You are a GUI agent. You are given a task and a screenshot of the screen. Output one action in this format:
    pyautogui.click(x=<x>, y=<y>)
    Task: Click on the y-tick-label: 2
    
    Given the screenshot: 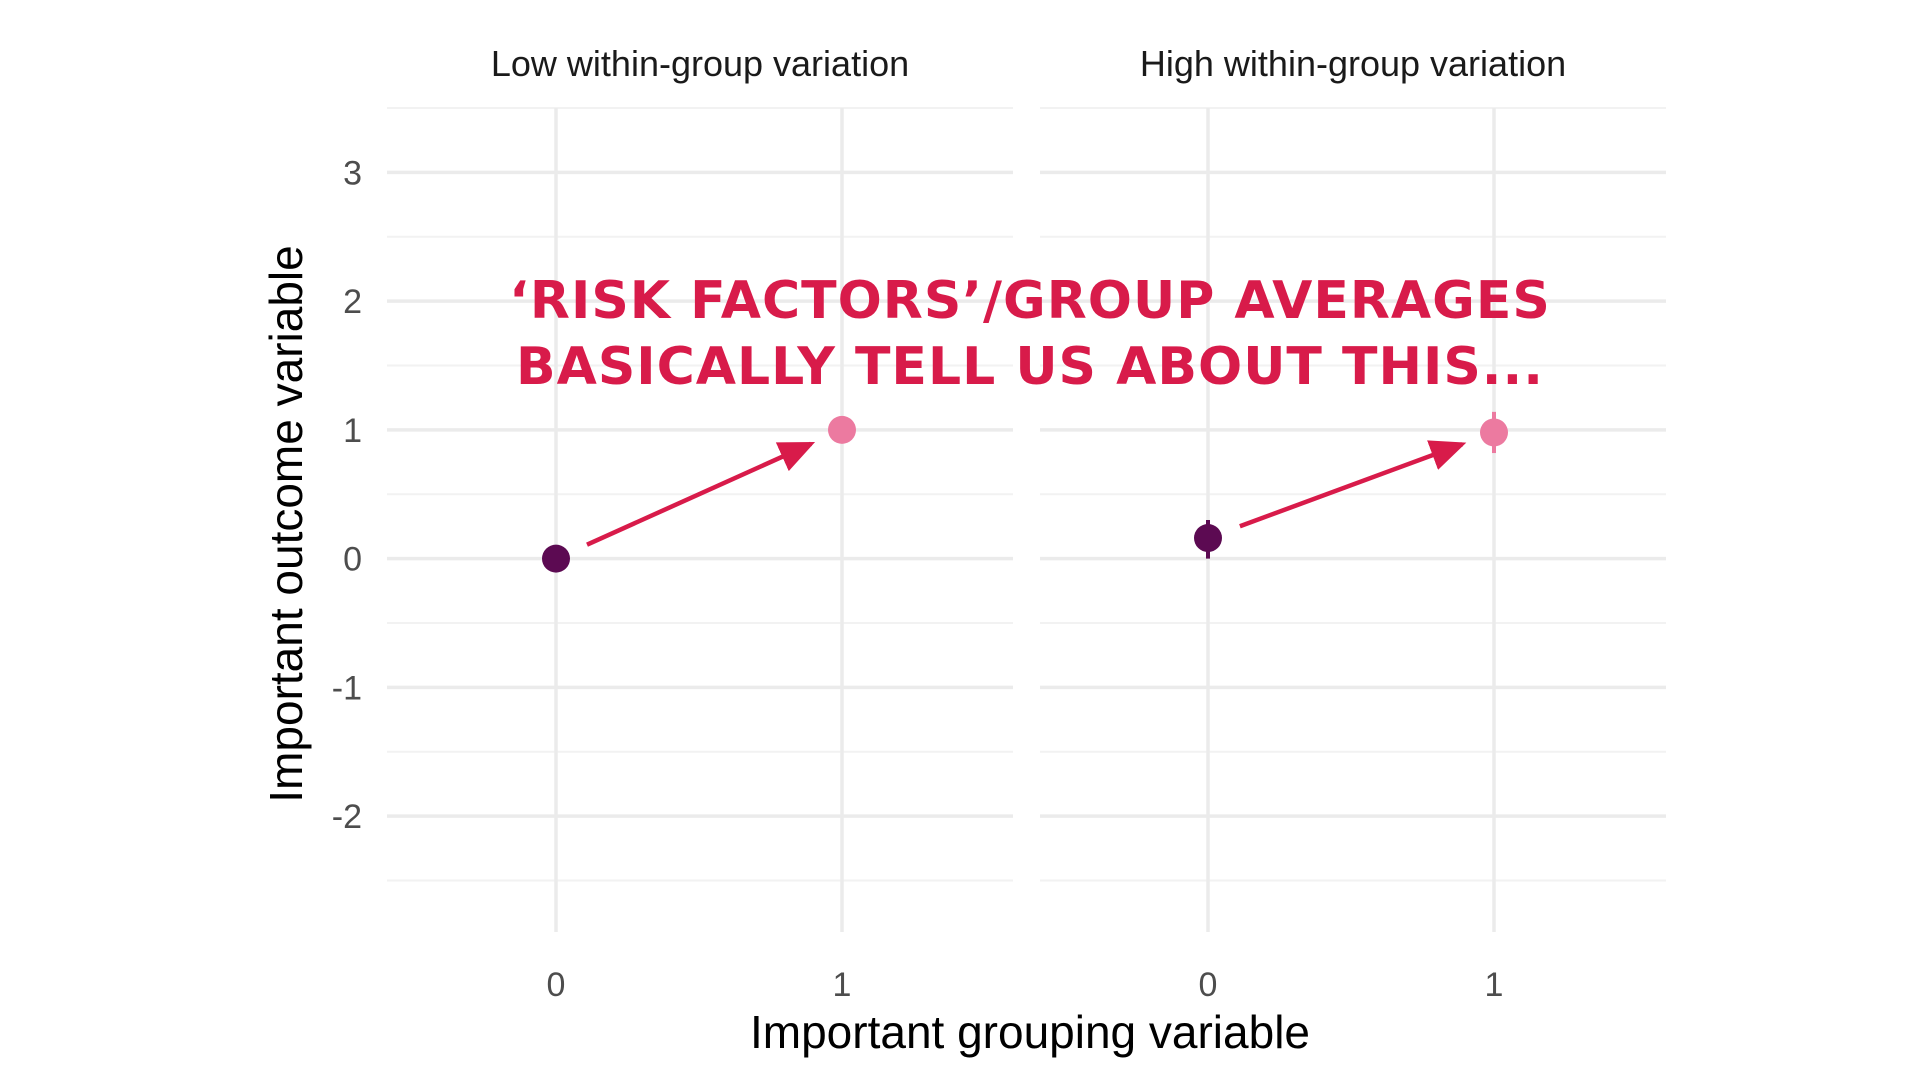 What is the action you would take?
    pyautogui.click(x=352, y=302)
    